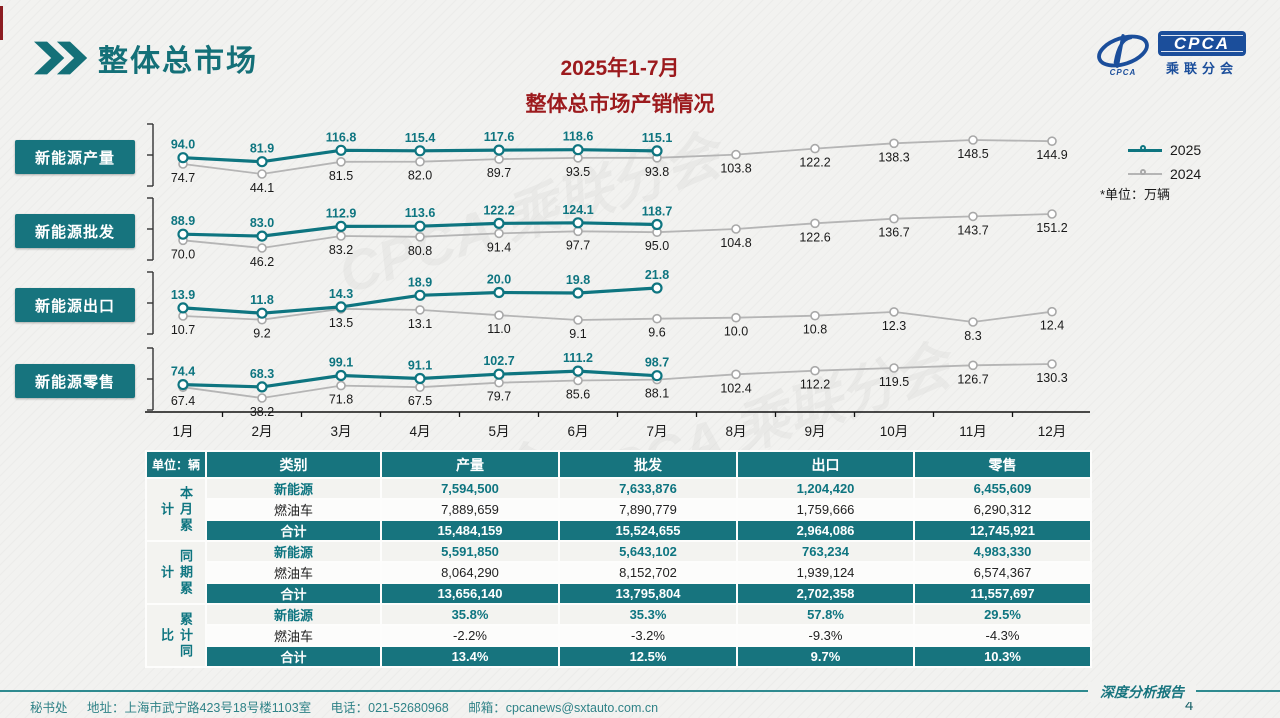  Describe the element at coordinates (736, 332) in the screenshot. I see `value-label-2024: 10.0` at that location.